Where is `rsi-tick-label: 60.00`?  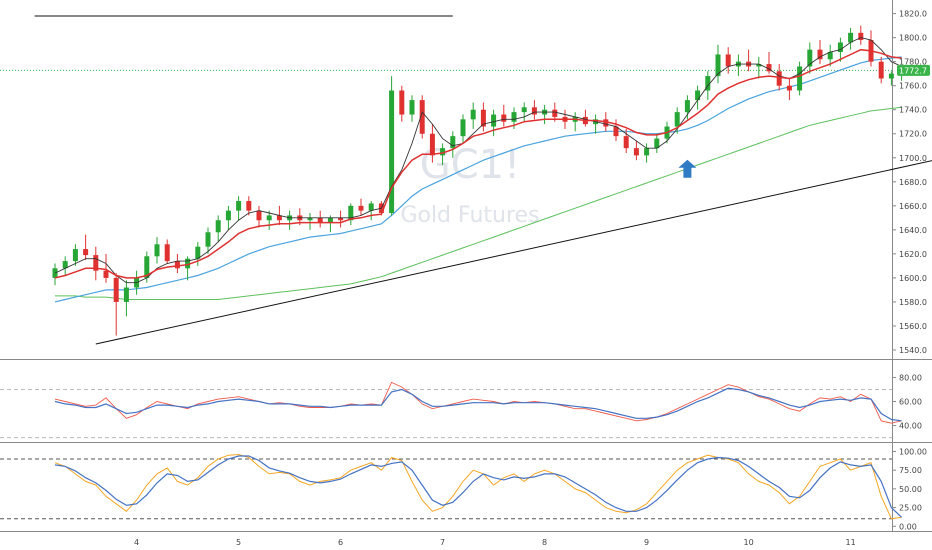 rsi-tick-label: 60.00 is located at coordinates (910, 402).